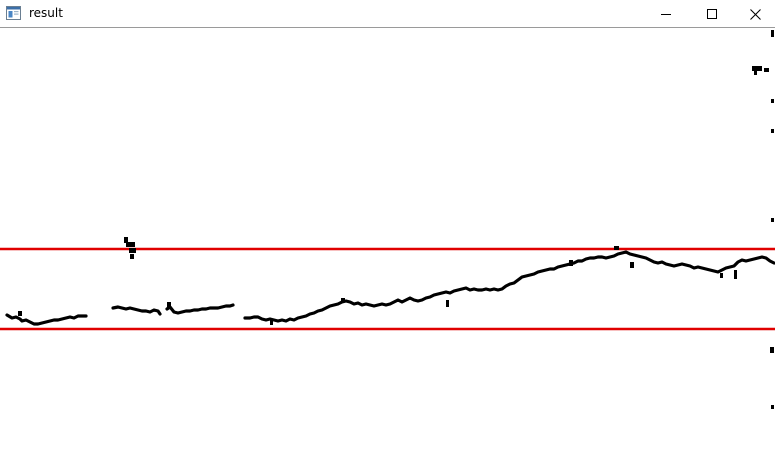  I want to click on minimize-icon, so click(666, 14).